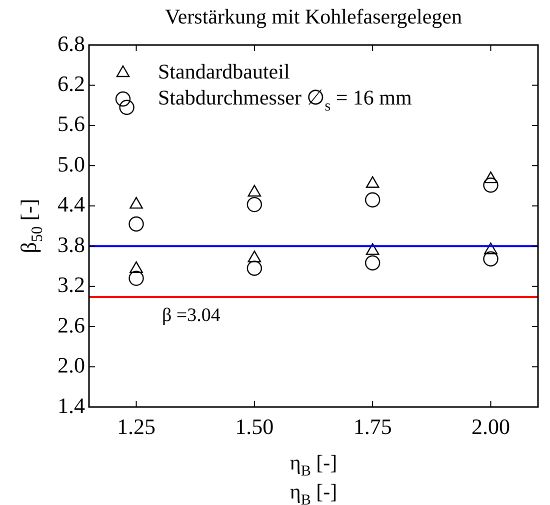 This screenshot has height=505, width=550. I want to click on y-tick-label: 1.4, so click(71, 405).